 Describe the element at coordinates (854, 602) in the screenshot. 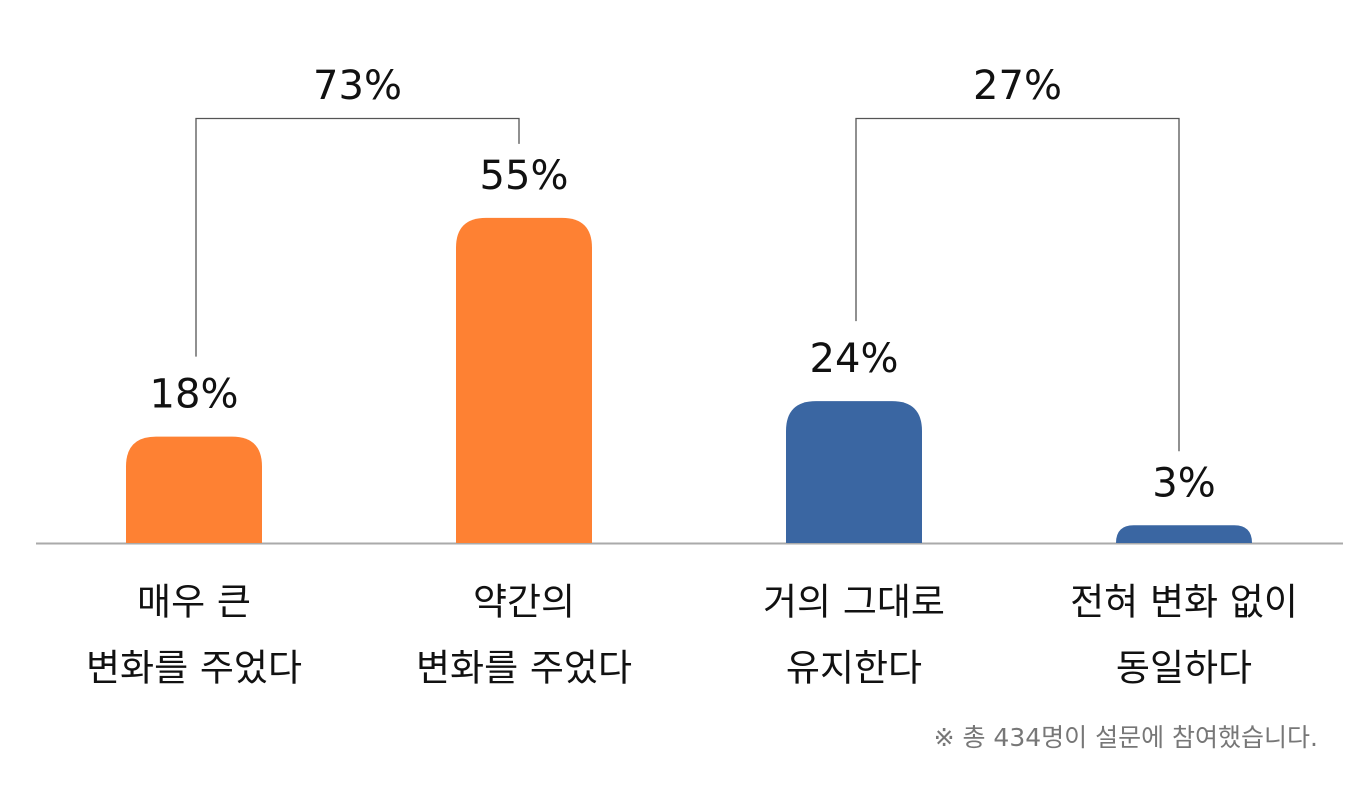

I see `category-label: 거의 그대로` at that location.